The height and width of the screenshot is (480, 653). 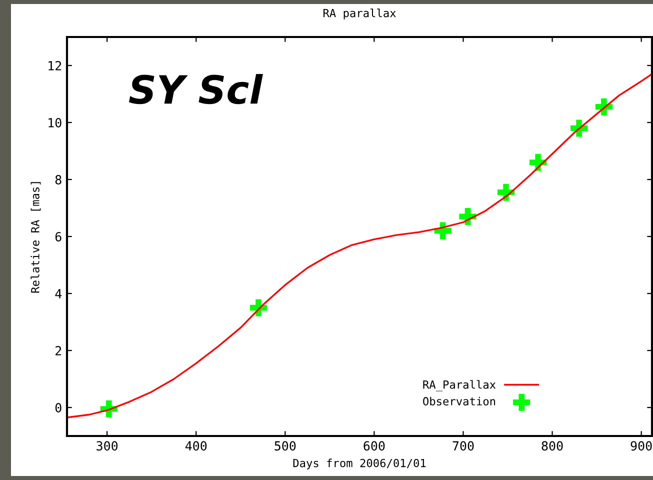 What do you see at coordinates (579, 128) in the screenshot?
I see `point` at bounding box center [579, 128].